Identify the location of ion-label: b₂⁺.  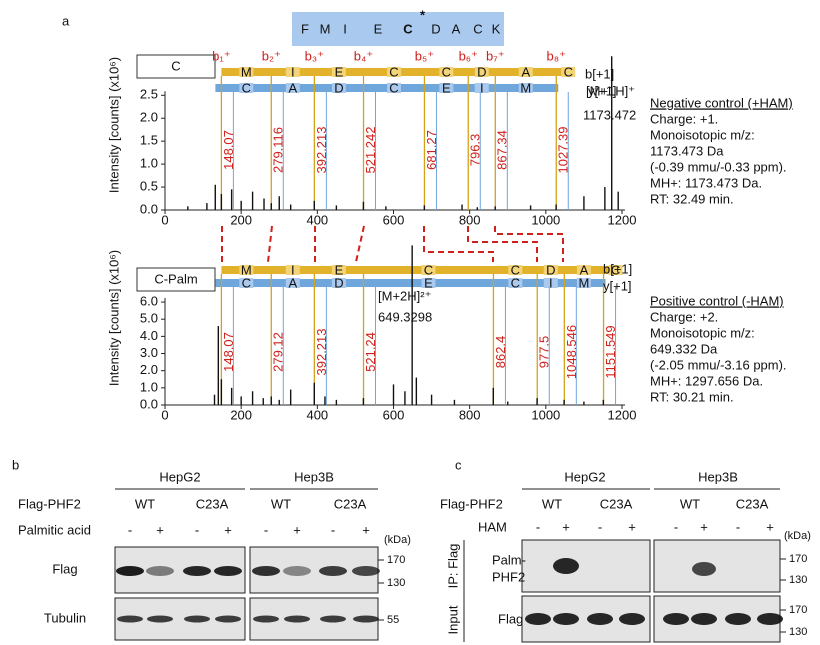
(271, 55).